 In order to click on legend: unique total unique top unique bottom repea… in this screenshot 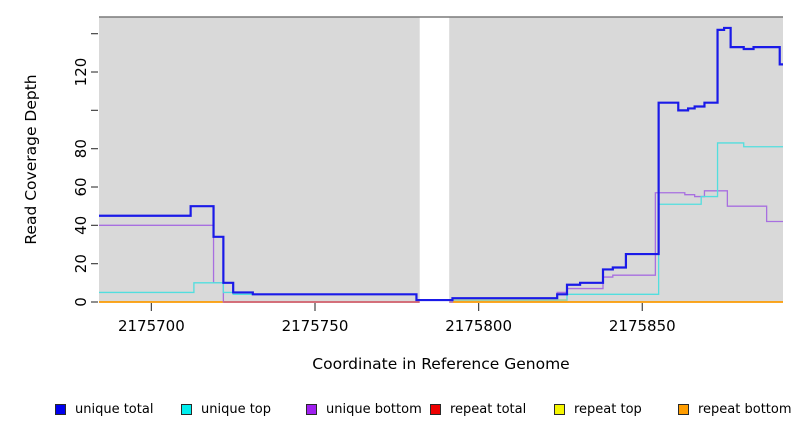, I will do `click(396, 412)`.